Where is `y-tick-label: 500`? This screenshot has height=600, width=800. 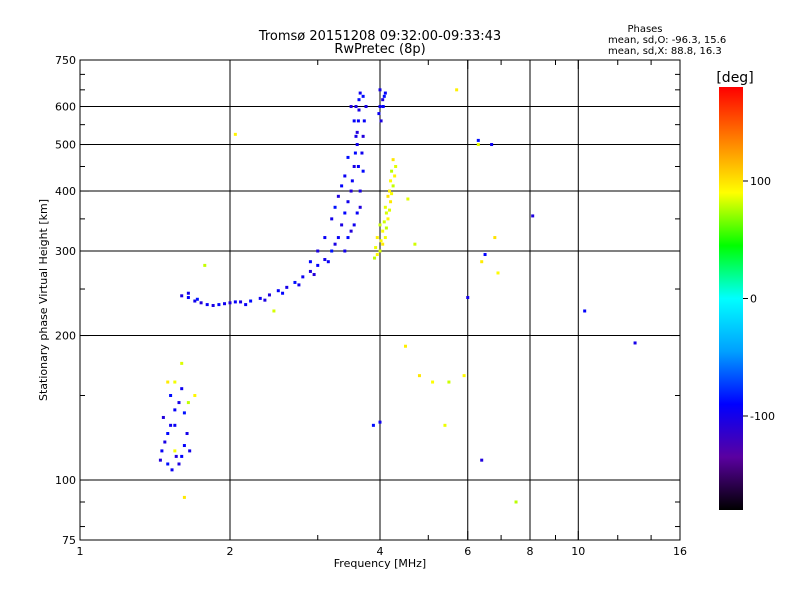 y-tick-label: 500 is located at coordinates (65, 145).